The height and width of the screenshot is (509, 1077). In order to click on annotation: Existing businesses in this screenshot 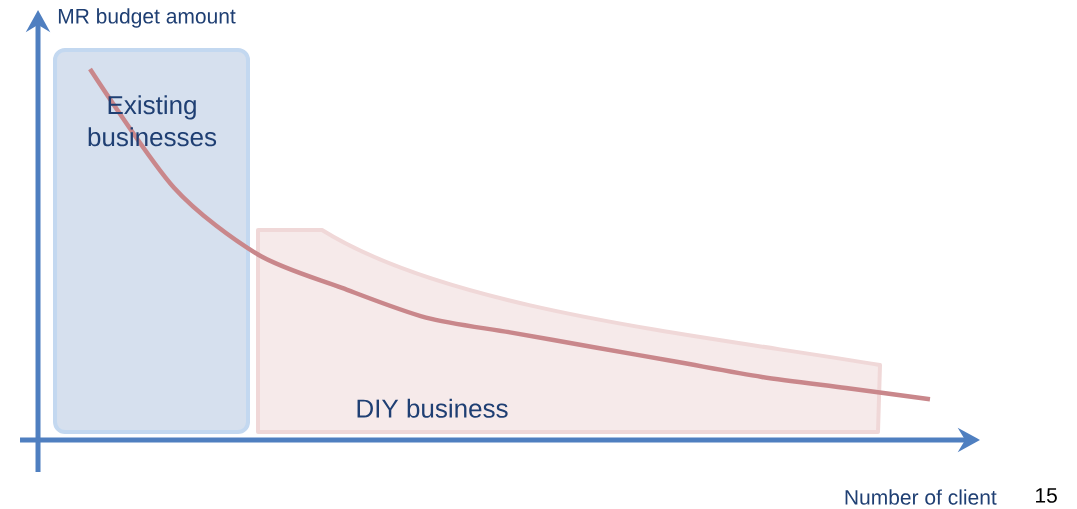, I will do `click(152, 121)`.